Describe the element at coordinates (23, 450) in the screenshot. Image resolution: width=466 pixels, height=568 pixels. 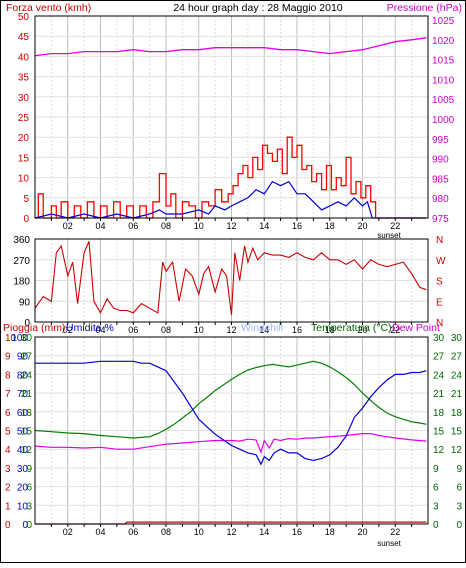
I see `humidity-tick-label: 40` at that location.